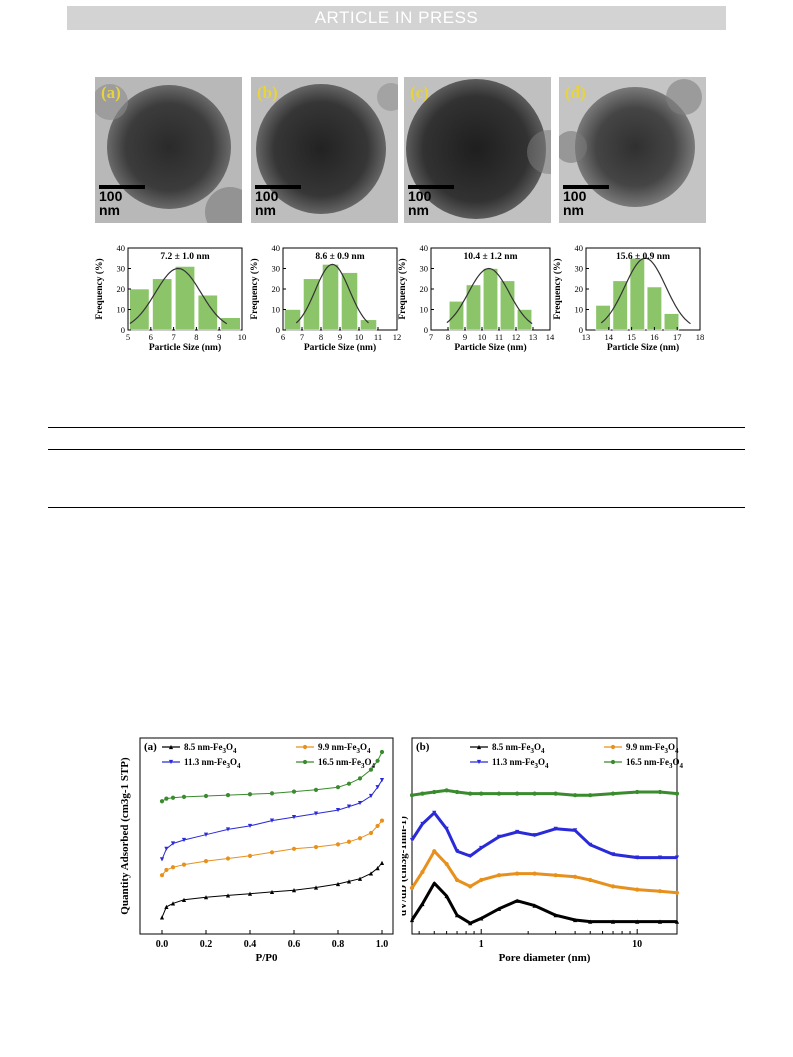 Image resolution: width=793 pixels, height=1057 pixels. What do you see at coordinates (423, 747) in the screenshot?
I see `panel-label: (b)` at bounding box center [423, 747].